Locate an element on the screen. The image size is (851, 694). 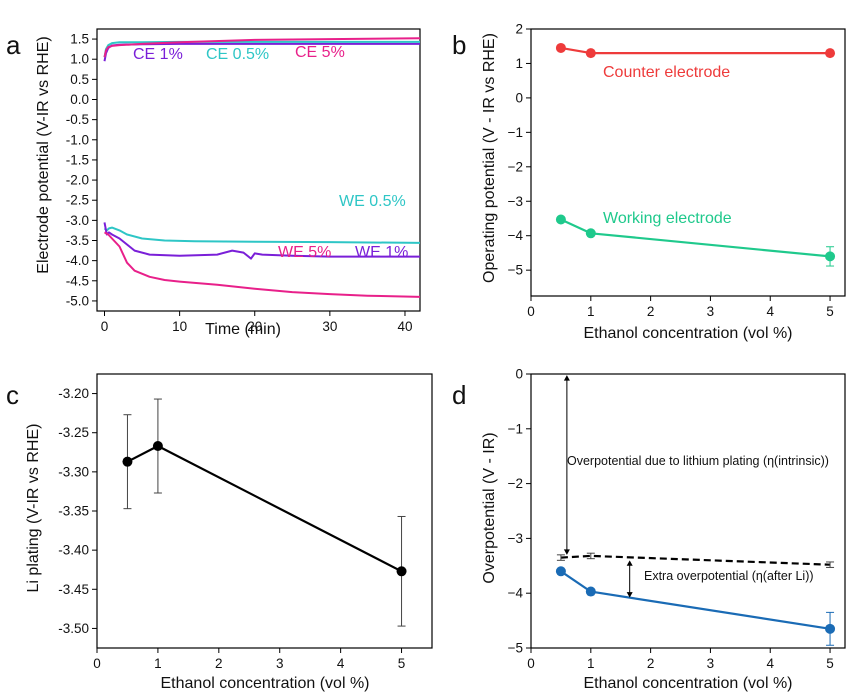
panel-b-ytick-label: 2 is located at coordinates (519, 29).